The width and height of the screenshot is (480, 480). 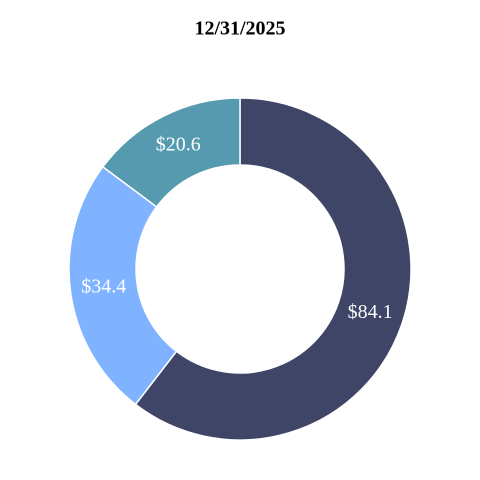 What do you see at coordinates (103, 286) in the screenshot?
I see `value-label: $34.4` at bounding box center [103, 286].